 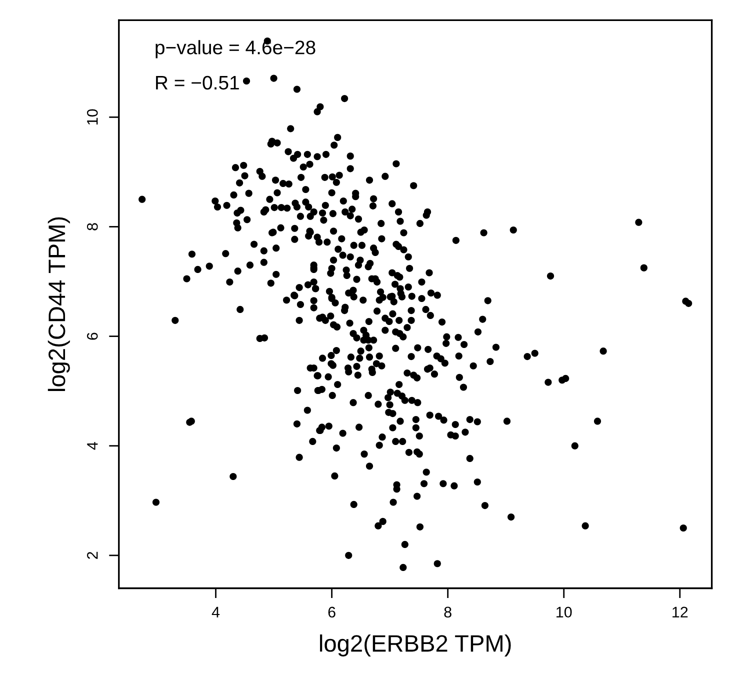 What do you see at coordinates (92, 446) in the screenshot?
I see `y-tick-label: 4` at bounding box center [92, 446].